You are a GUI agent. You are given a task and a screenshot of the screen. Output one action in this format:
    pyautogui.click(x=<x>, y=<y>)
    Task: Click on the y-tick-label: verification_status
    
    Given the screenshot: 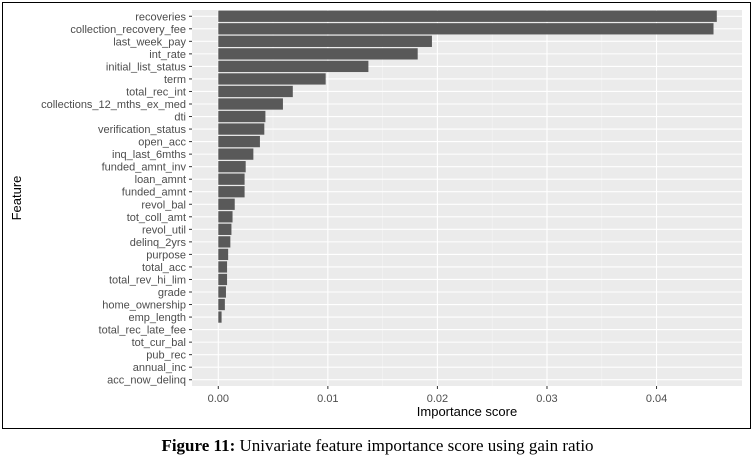 What is the action you would take?
    pyautogui.click(x=142, y=130)
    